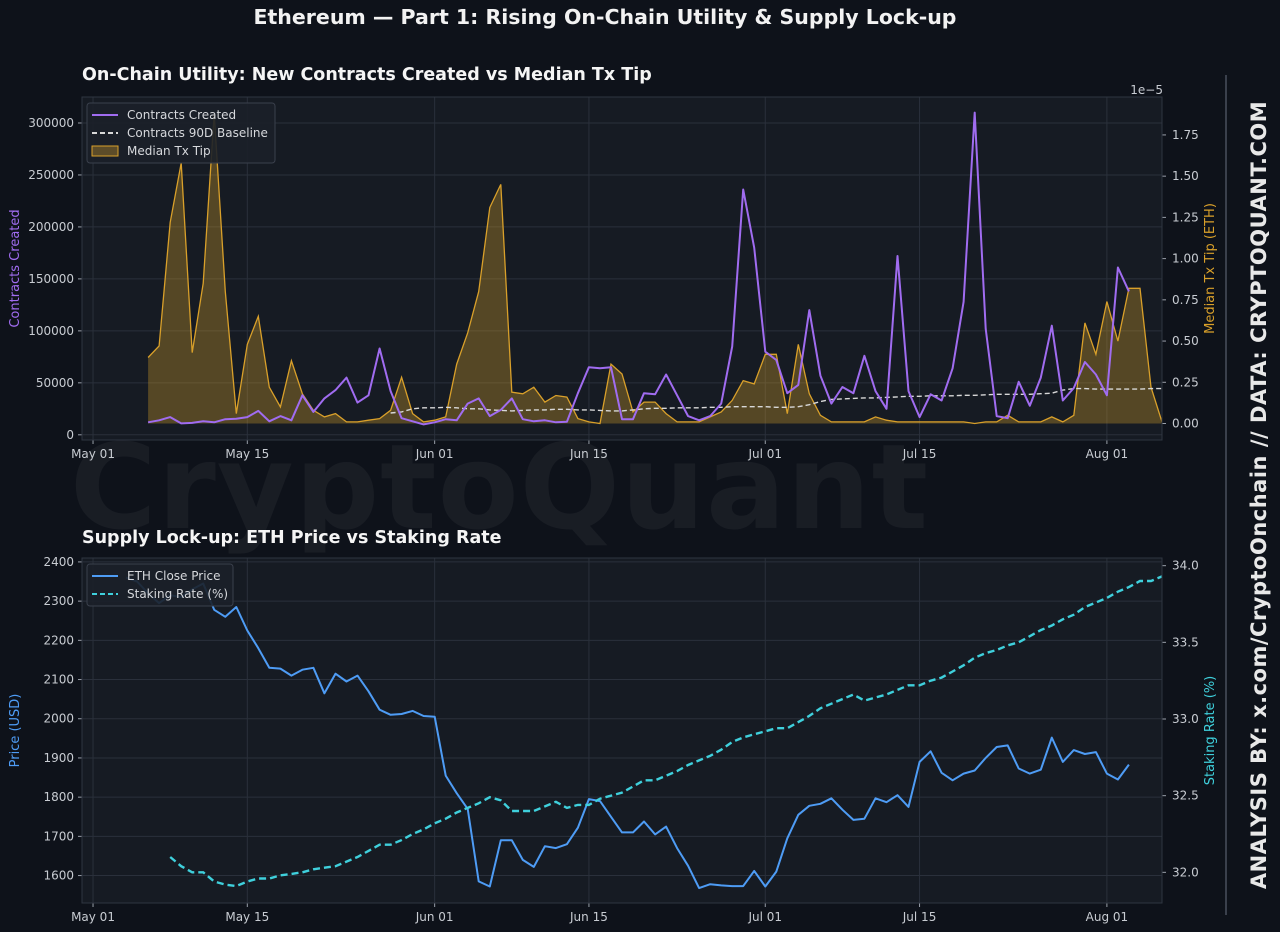 The width and height of the screenshot is (1280, 932). Describe the element at coordinates (51, 123) in the screenshot. I see `y-tick-label: 300000` at that location.